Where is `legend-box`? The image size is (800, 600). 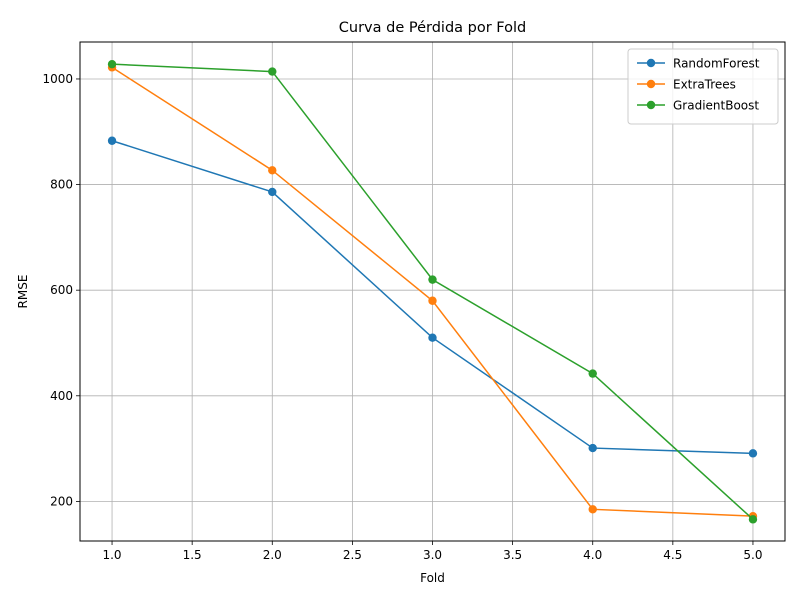
legend-box is located at coordinates (703, 86).